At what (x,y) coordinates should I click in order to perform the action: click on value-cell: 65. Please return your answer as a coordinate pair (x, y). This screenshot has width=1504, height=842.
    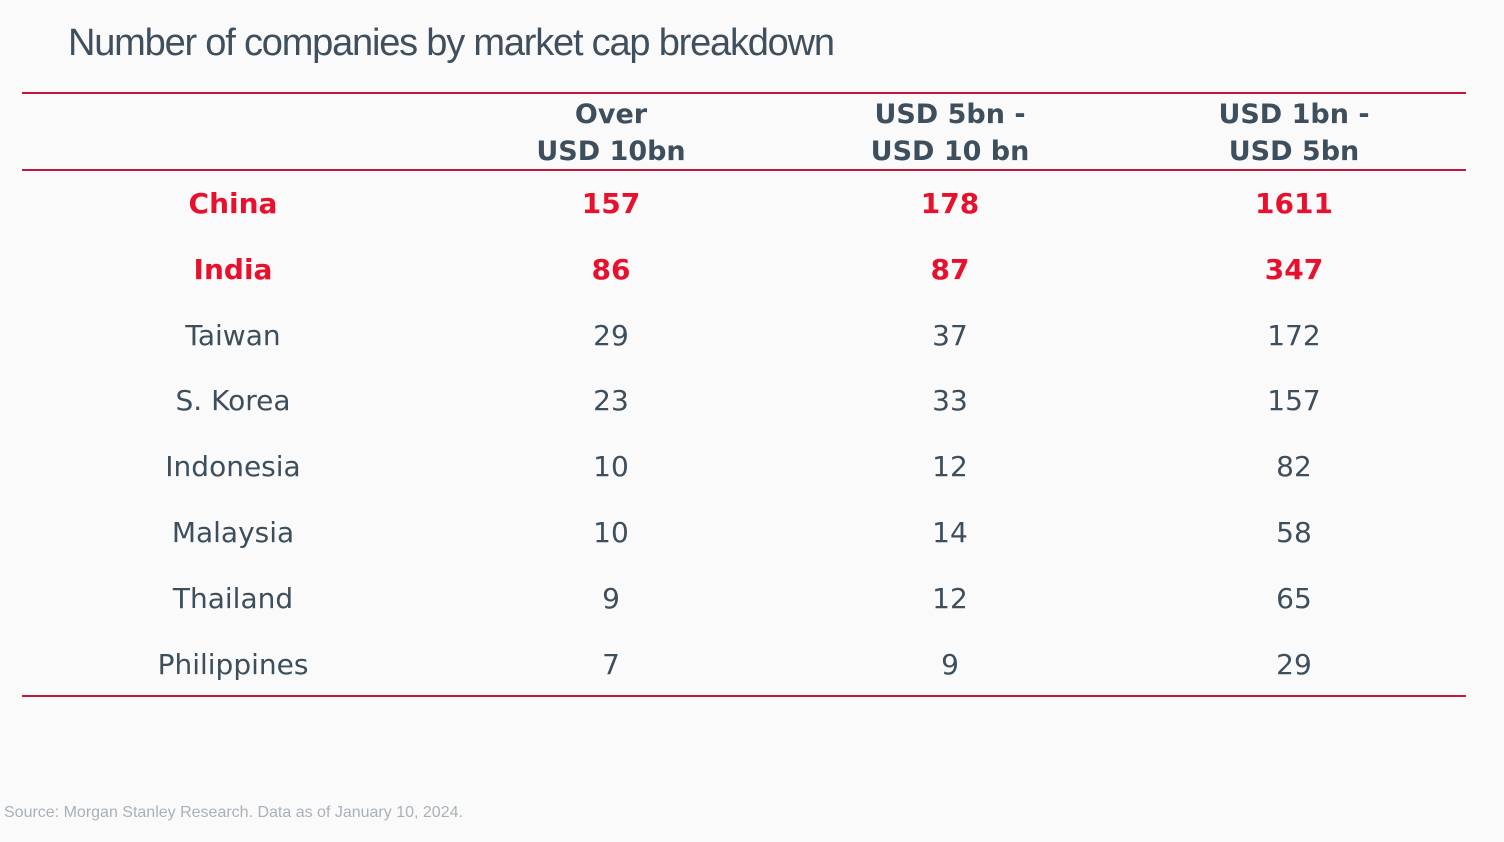
    Looking at the image, I should click on (1294, 598).